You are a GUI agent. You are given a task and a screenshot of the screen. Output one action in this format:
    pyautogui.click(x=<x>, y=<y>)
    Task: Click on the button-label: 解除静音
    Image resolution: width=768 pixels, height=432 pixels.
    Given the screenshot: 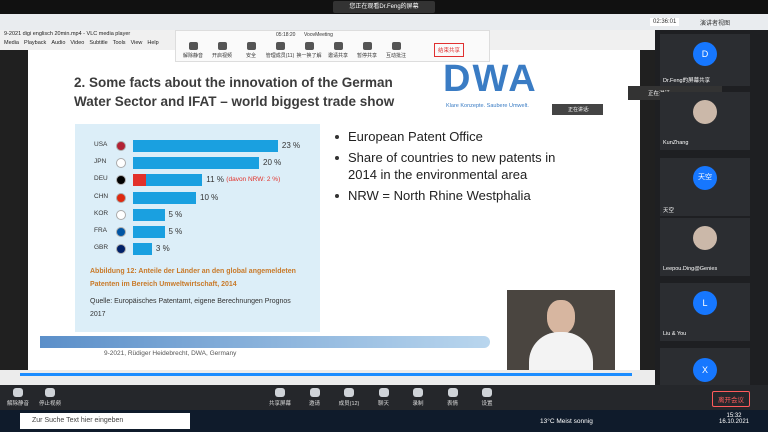 What is the action you would take?
    pyautogui.click(x=192, y=56)
    